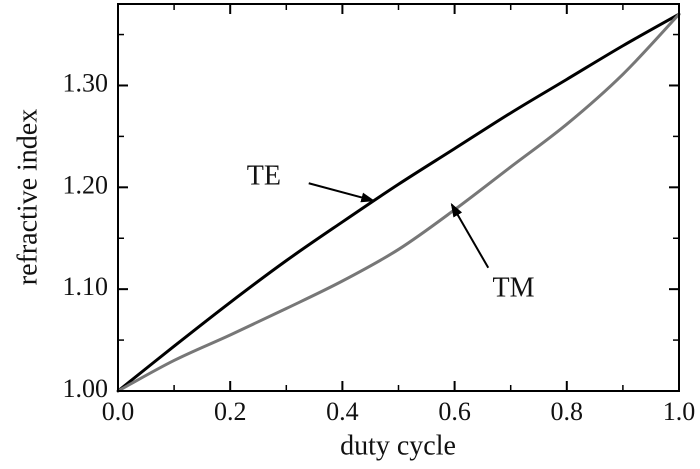 The image size is (700, 469). I want to click on x-tick-label: 0.4, so click(342, 411).